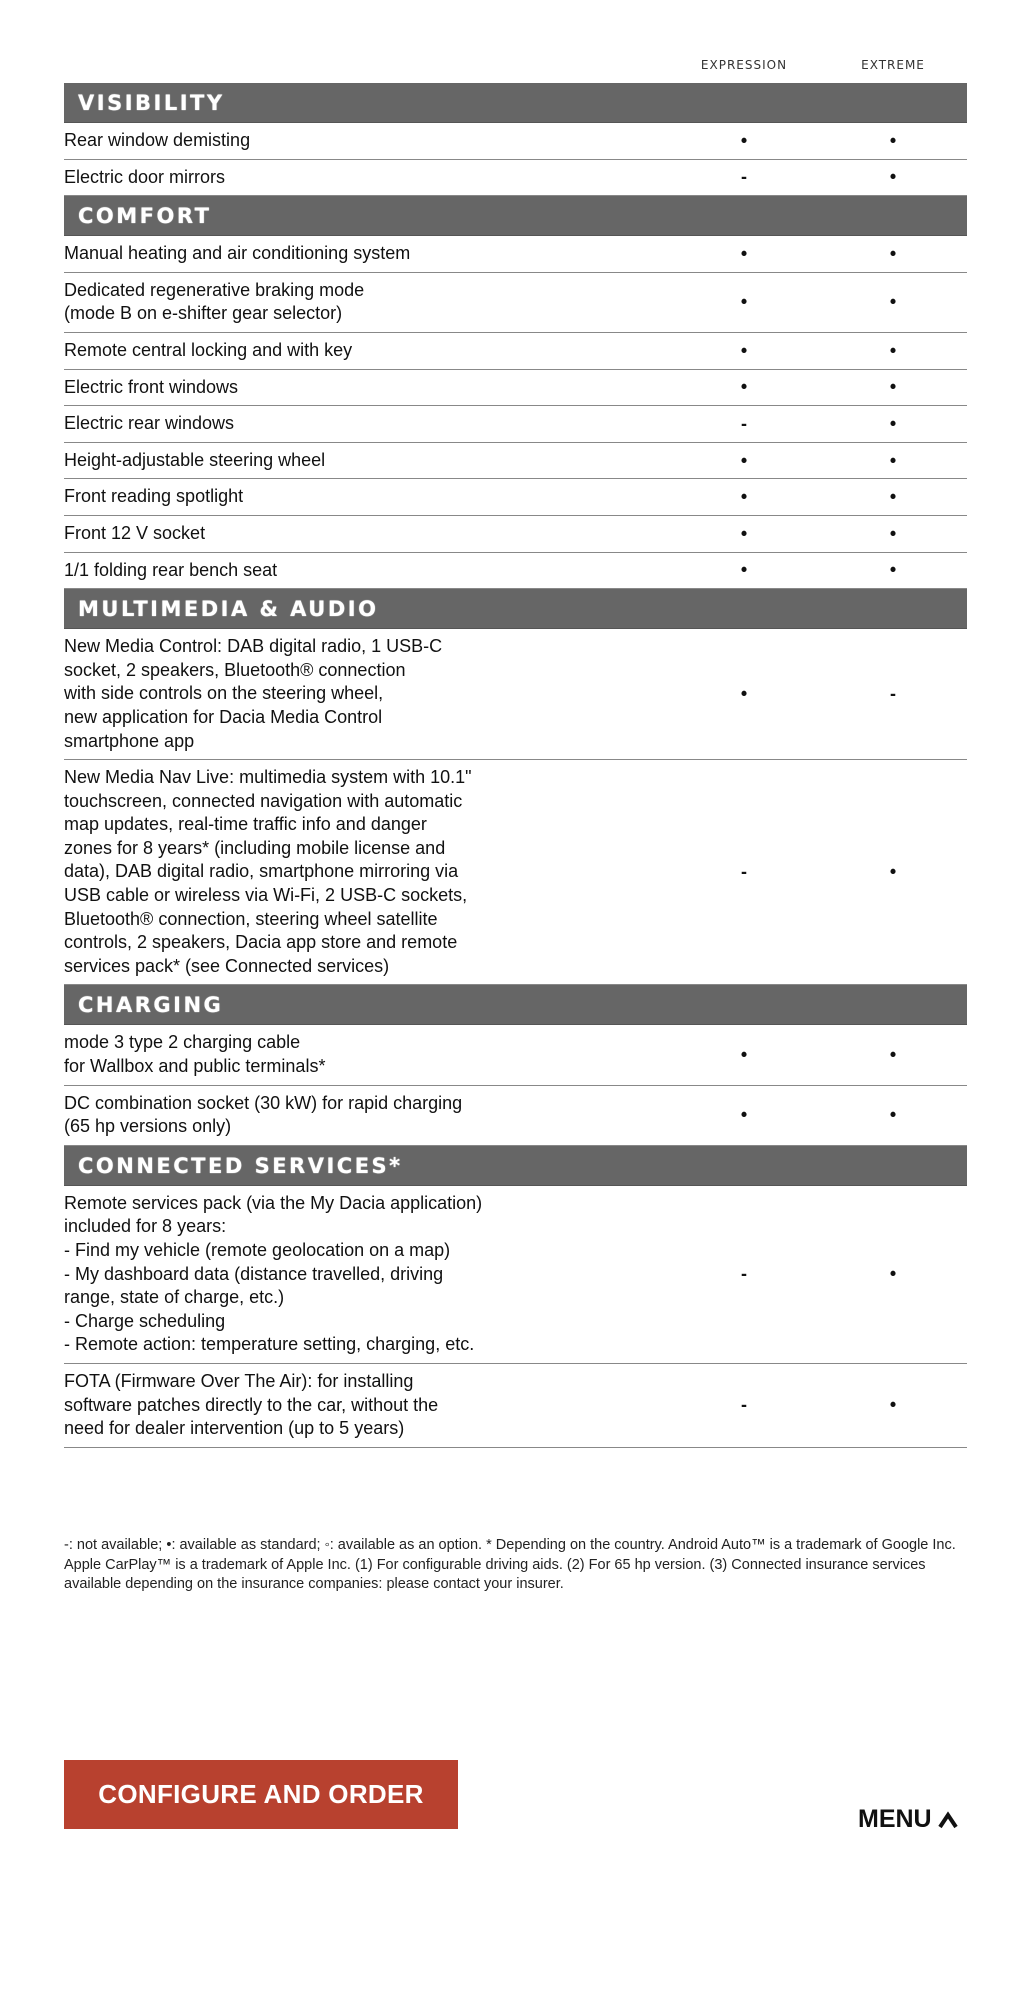 The height and width of the screenshot is (2000, 1026). I want to click on section-title: CONNECTED SERVICES*, so click(240, 1165).